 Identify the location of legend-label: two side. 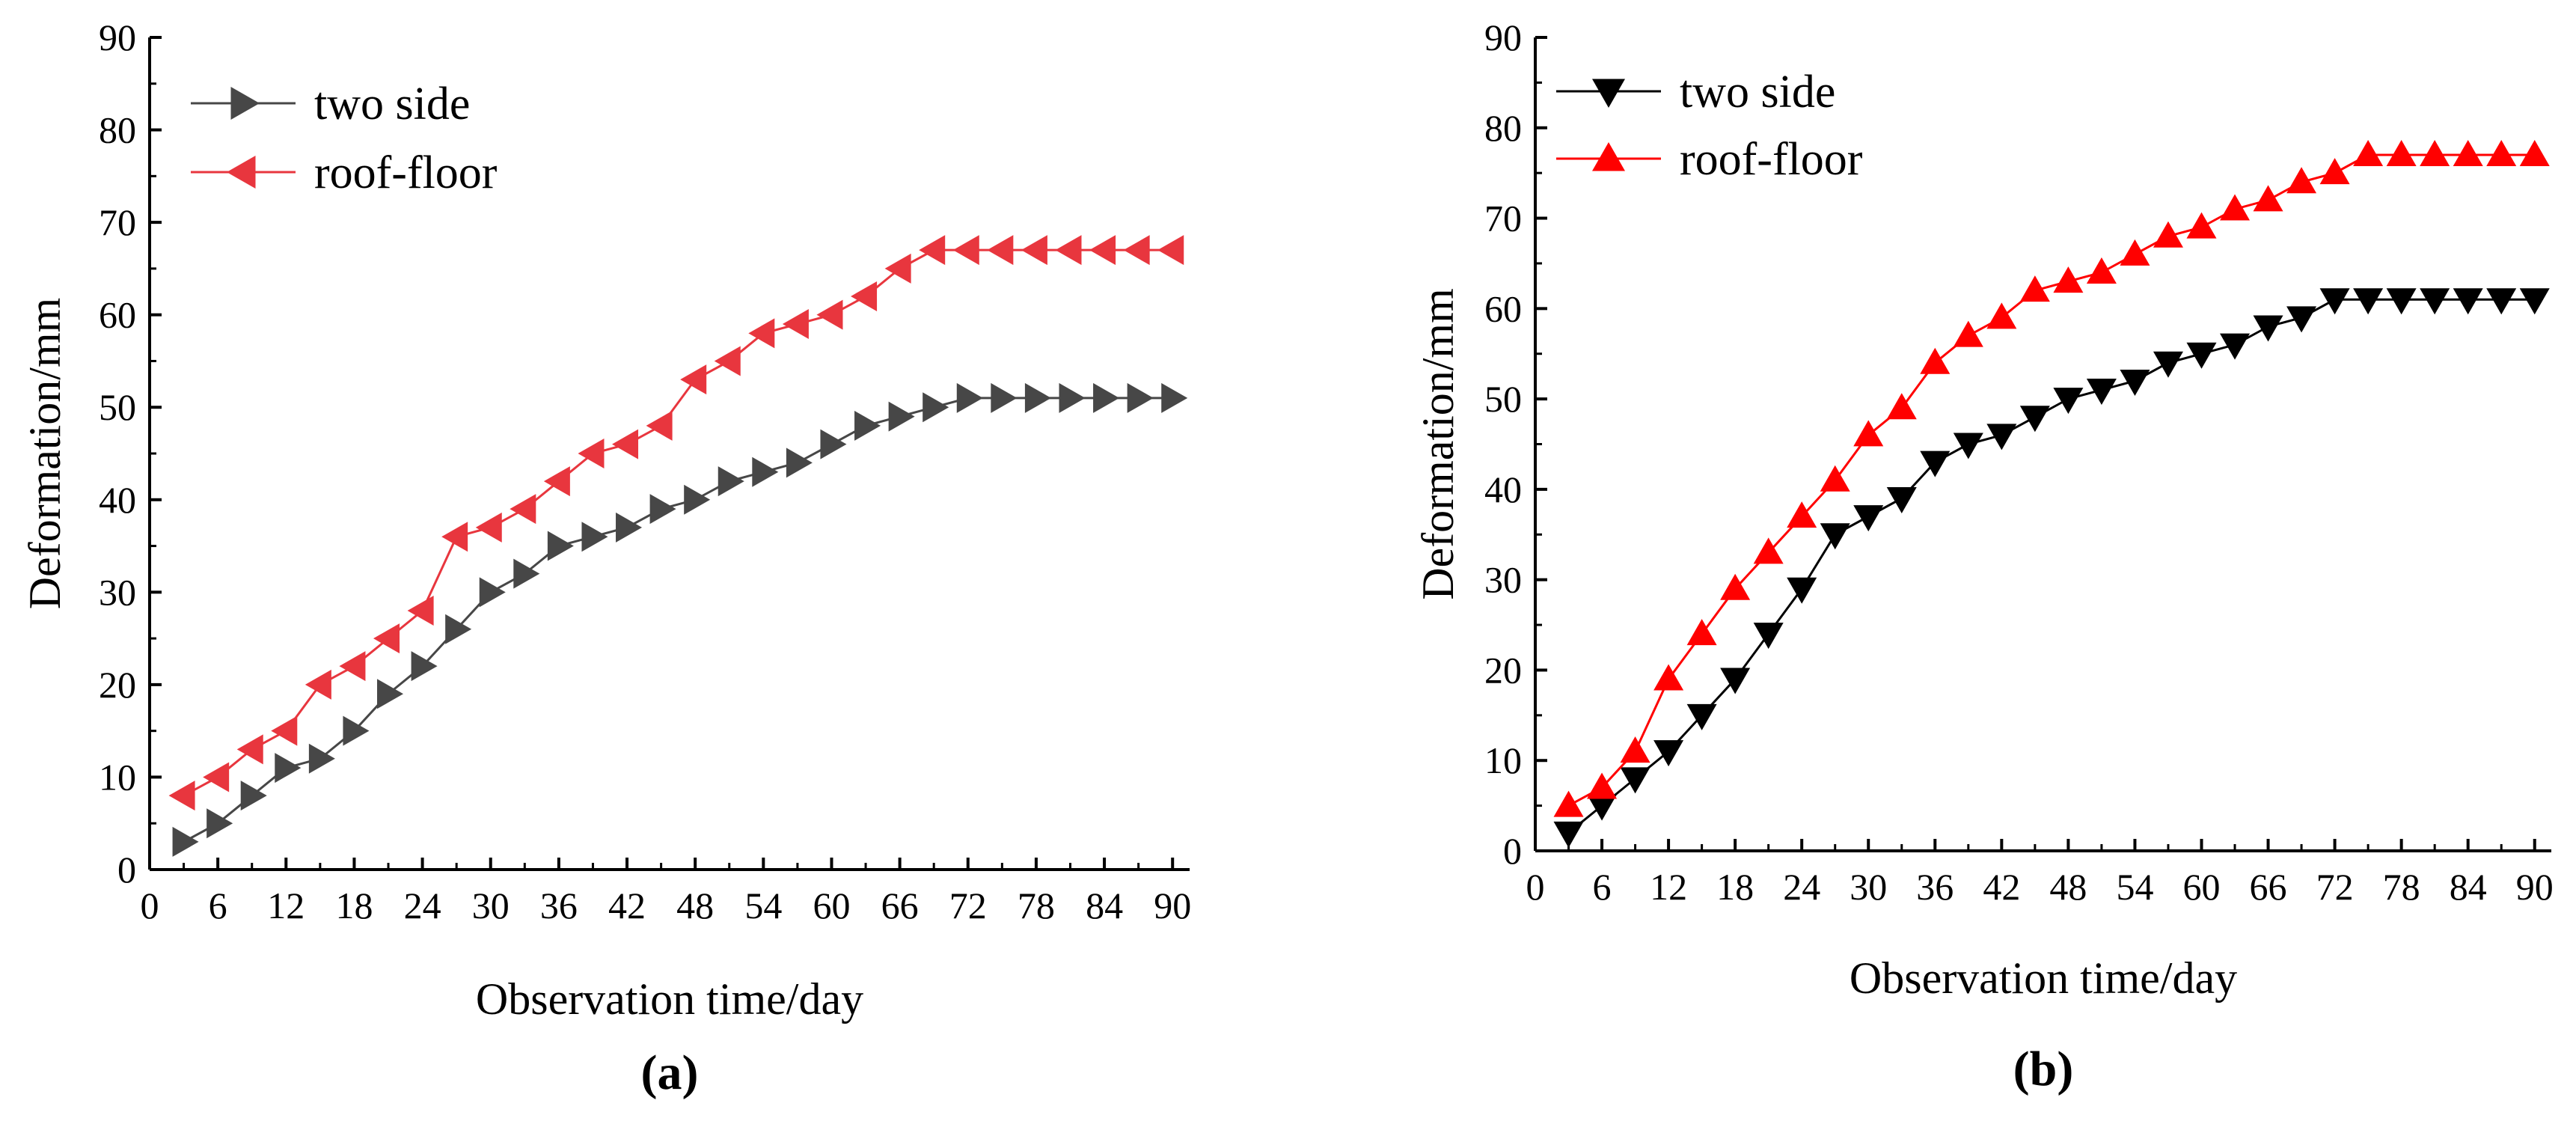
(392, 104).